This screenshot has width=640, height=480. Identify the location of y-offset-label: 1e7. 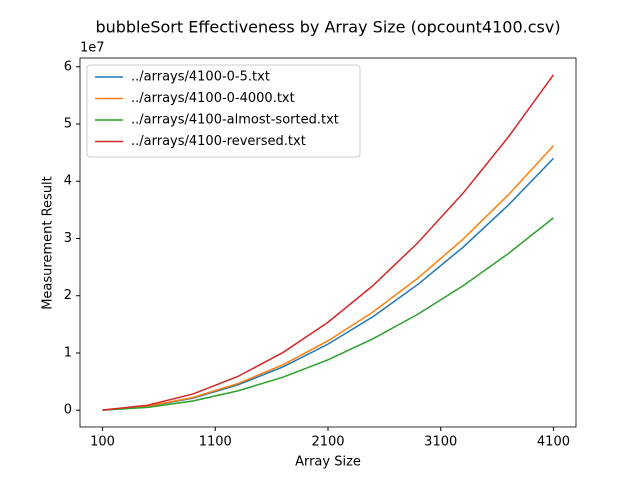
(92, 48).